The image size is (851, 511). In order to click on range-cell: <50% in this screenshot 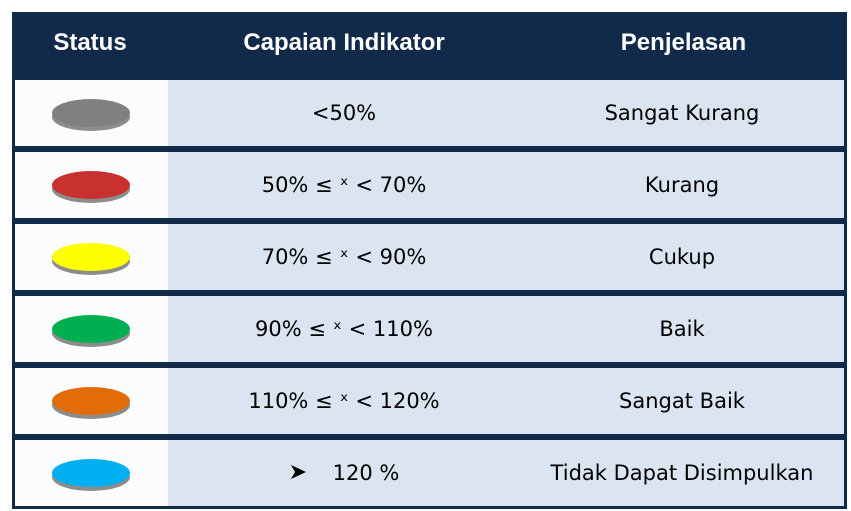, I will do `click(344, 113)`.